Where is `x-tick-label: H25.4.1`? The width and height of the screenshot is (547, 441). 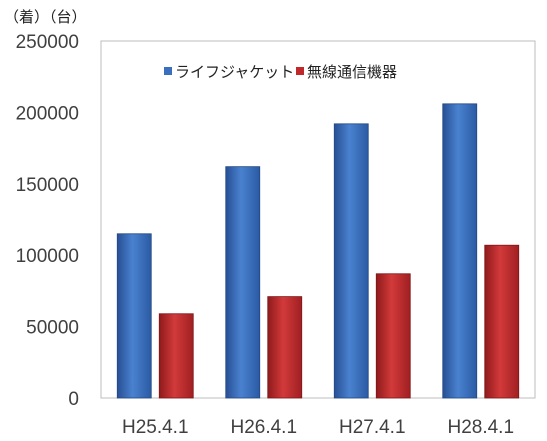 x-tick-label: H25.4.1 is located at coordinates (155, 427).